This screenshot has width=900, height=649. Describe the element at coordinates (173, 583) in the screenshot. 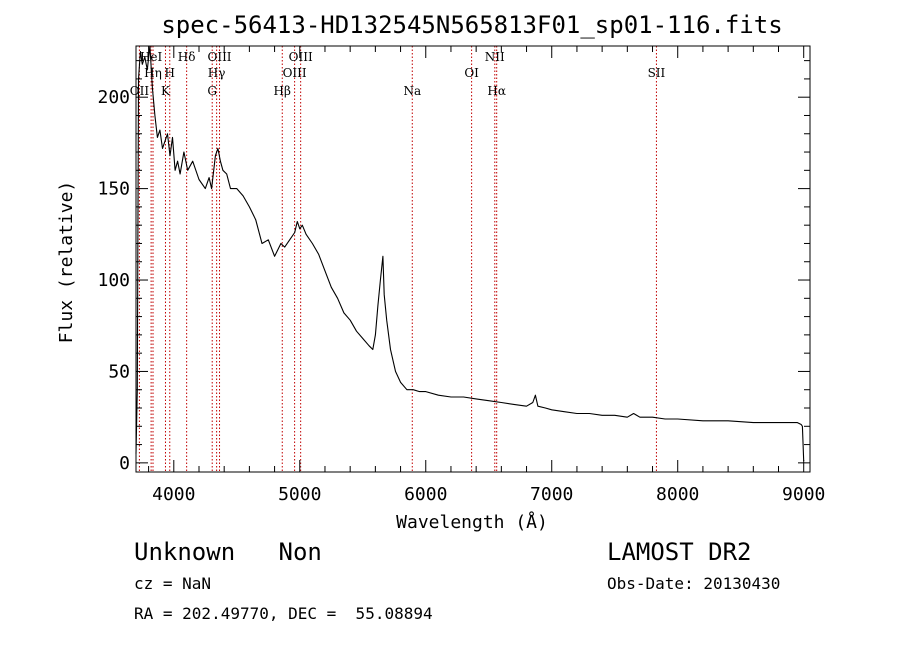

I see `redshift-value: cz = NaN` at that location.